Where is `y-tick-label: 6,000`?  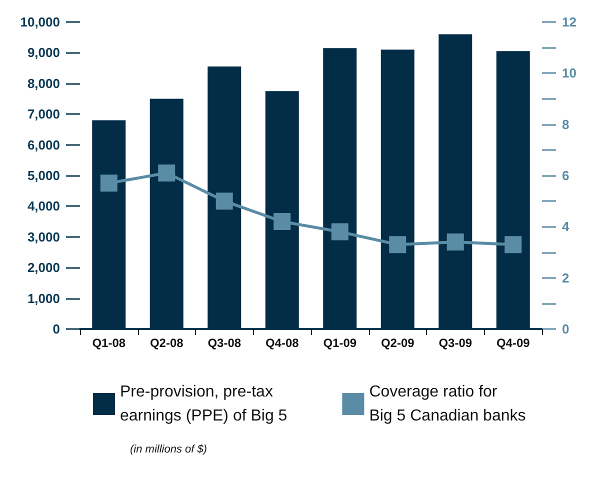
y-tick-label: 6,000 is located at coordinates (43, 144).